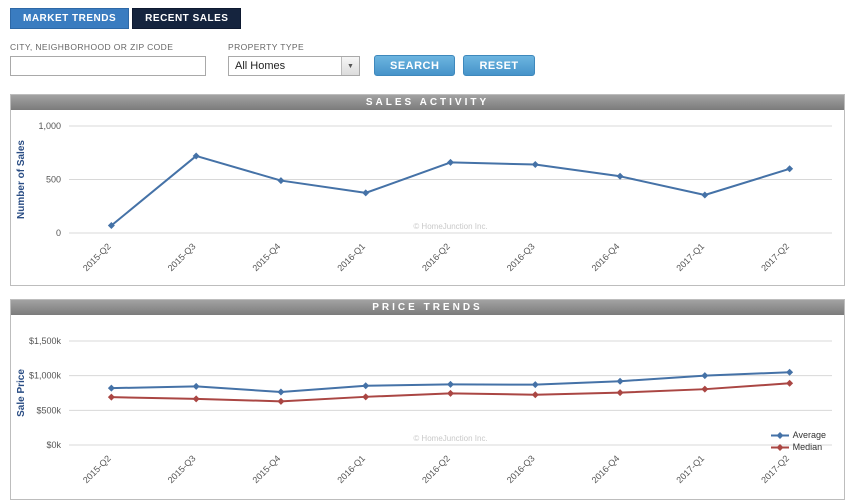 The image size is (855, 500). I want to click on search-button: SEARCH, so click(415, 65).